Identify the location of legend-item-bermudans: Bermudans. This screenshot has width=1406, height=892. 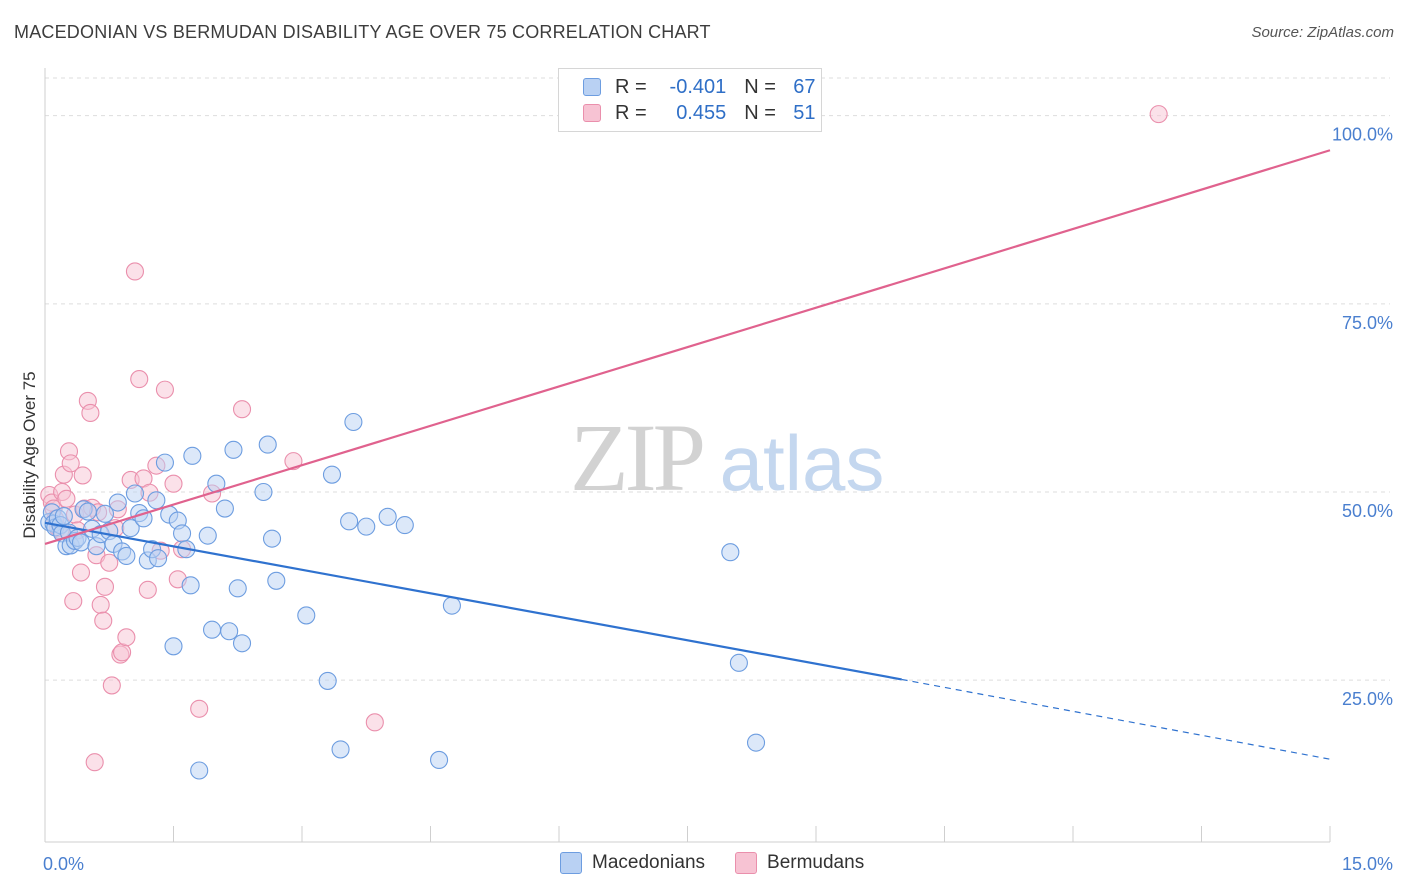
(799, 863).